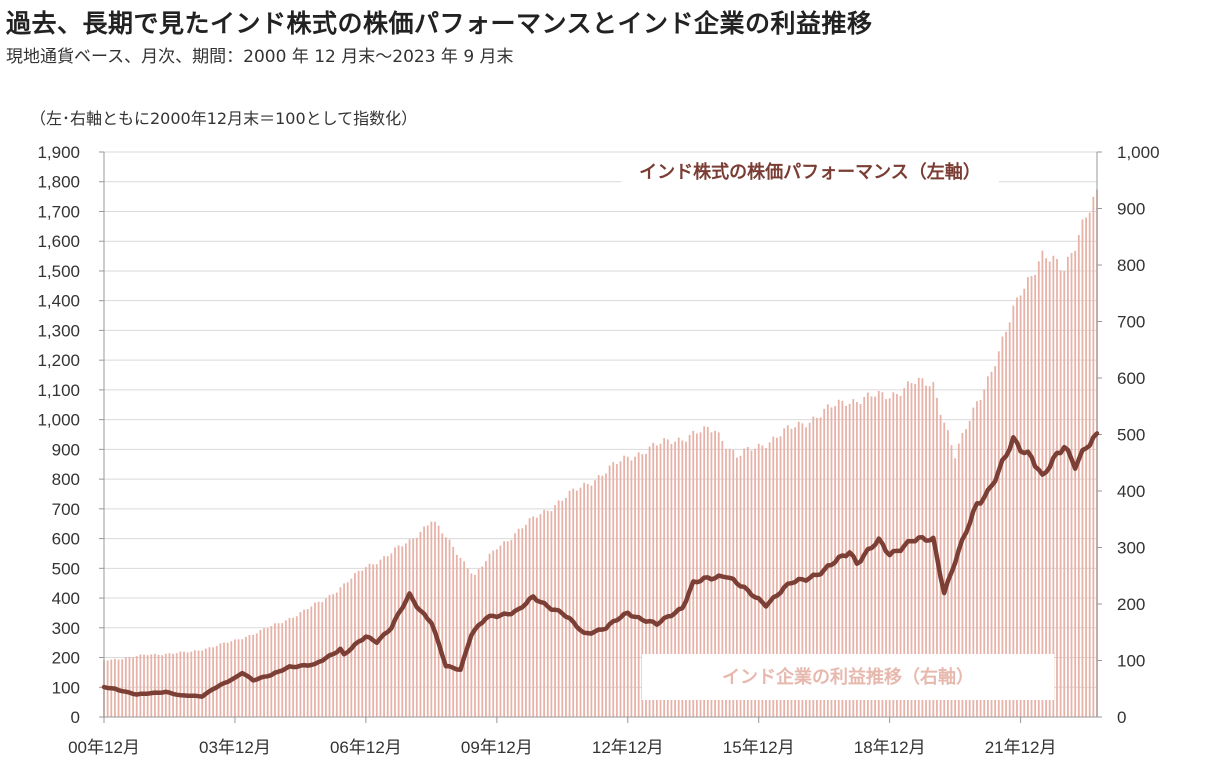 The image size is (1228, 778). What do you see at coordinates (58, 390) in the screenshot?
I see `y-left-tick-label: 1,100` at bounding box center [58, 390].